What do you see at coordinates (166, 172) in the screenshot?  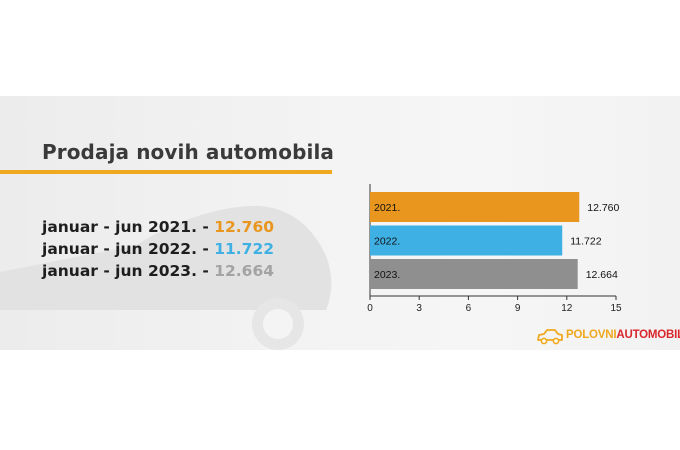 I see `title-underline` at bounding box center [166, 172].